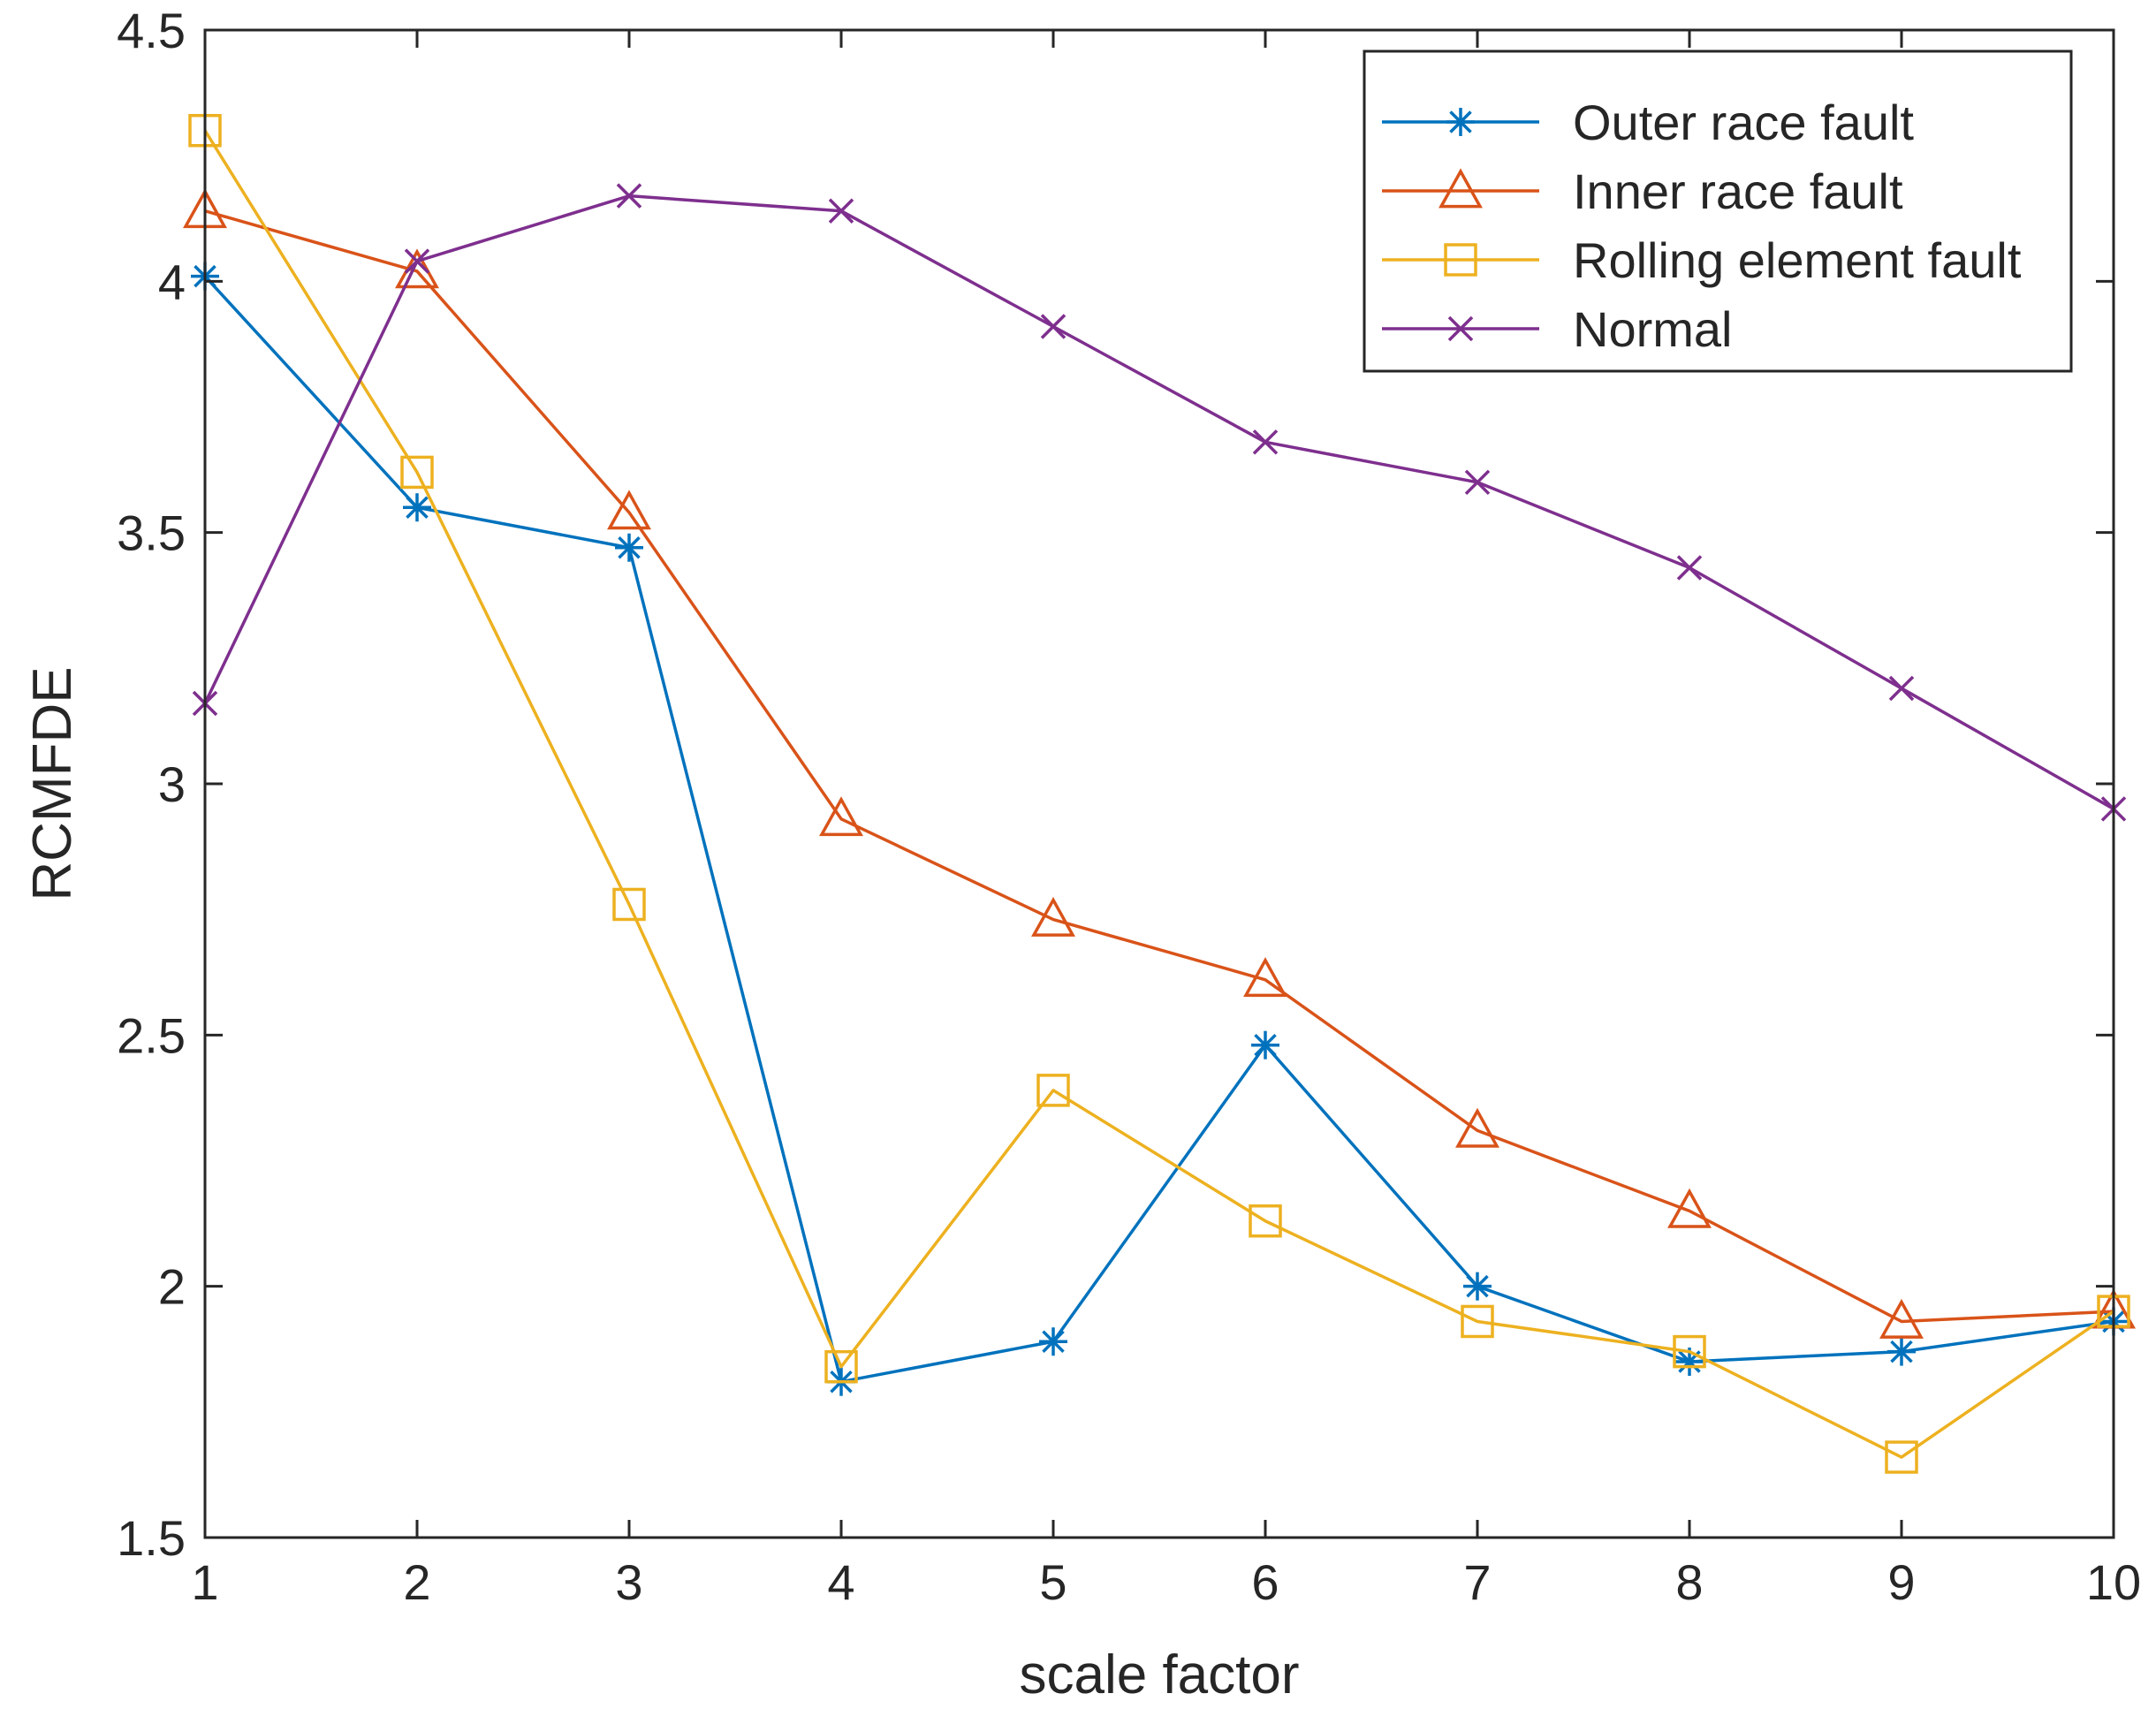 The height and width of the screenshot is (1724, 2156). I want to click on legend-label: Normal, so click(1652, 329).